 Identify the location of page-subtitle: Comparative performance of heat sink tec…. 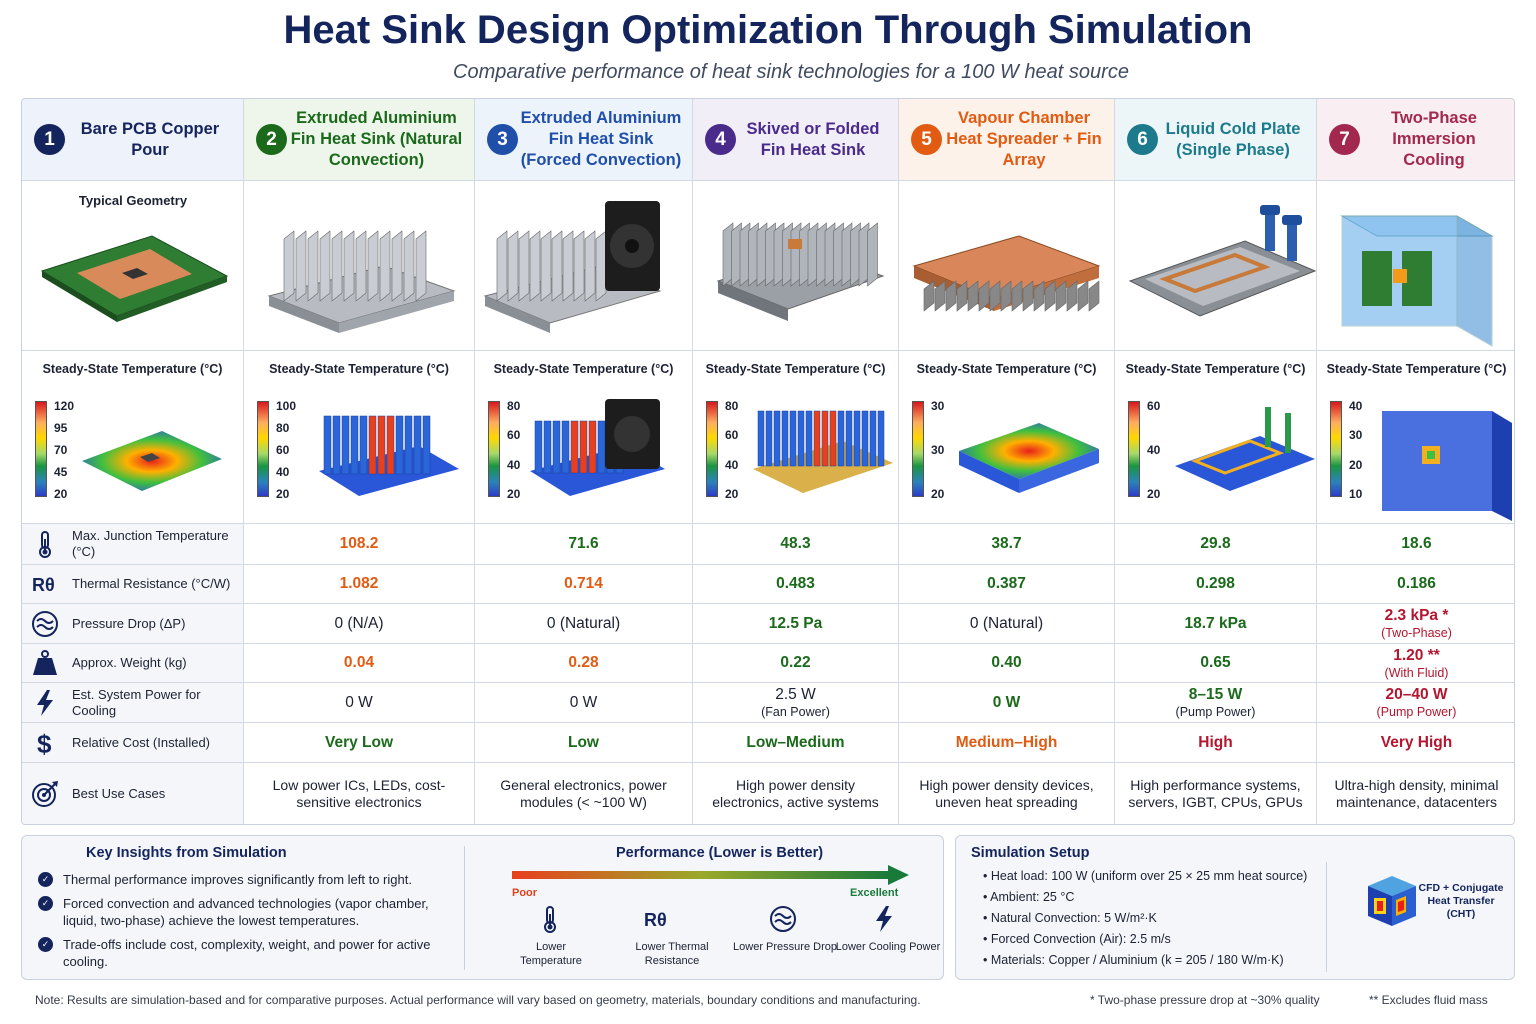
(791, 72).